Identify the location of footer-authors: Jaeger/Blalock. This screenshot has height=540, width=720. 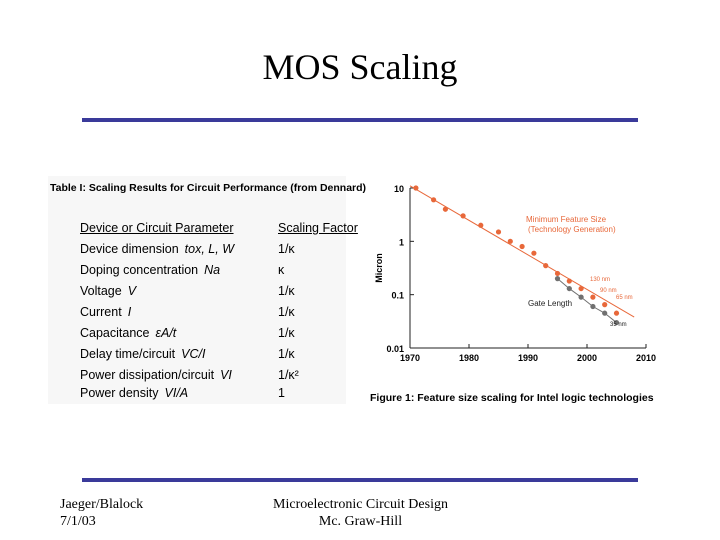
(102, 504).